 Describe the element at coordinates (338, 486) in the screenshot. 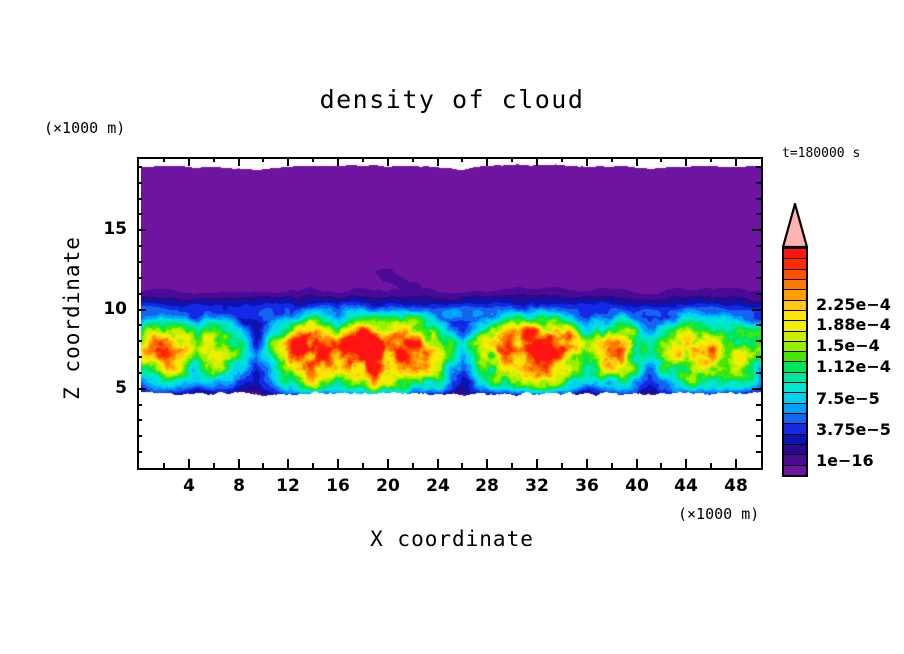

I see `x-tick-label: 16` at that location.